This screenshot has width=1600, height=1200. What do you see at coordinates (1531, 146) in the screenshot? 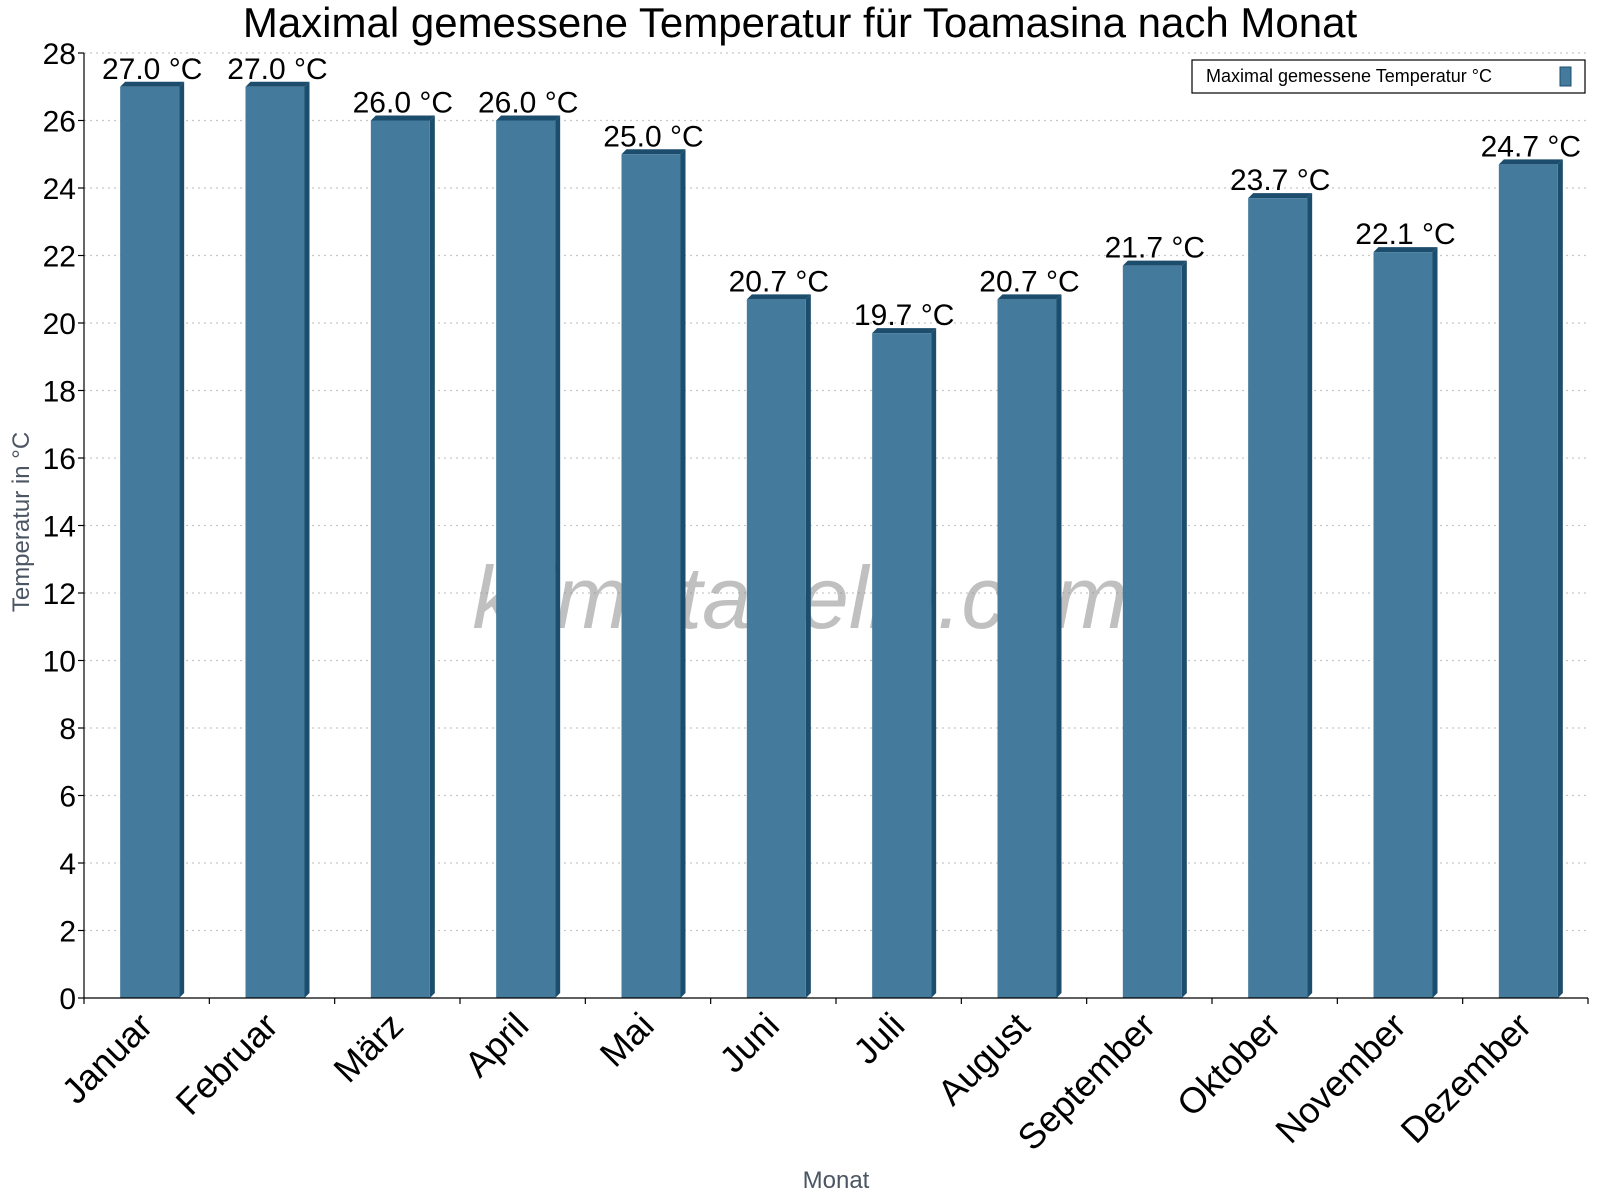
I see `data-label: 24.7 °C` at bounding box center [1531, 146].